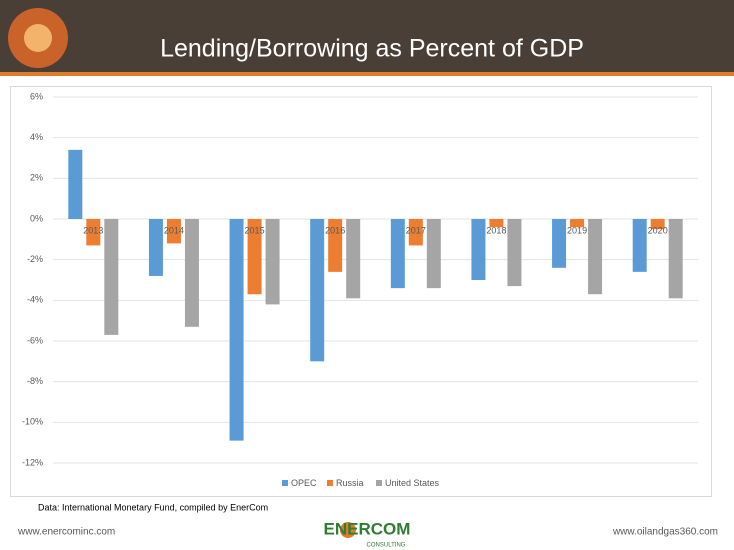 This screenshot has height=550, width=734. I want to click on y-tick-label: 4%, so click(36, 137).